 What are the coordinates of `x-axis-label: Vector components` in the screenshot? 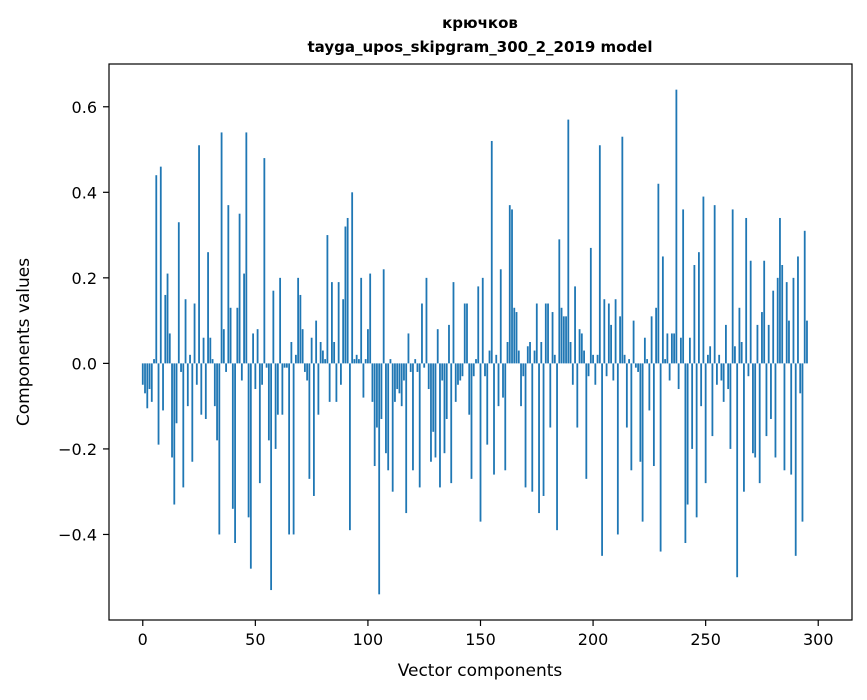 It's located at (480, 671).